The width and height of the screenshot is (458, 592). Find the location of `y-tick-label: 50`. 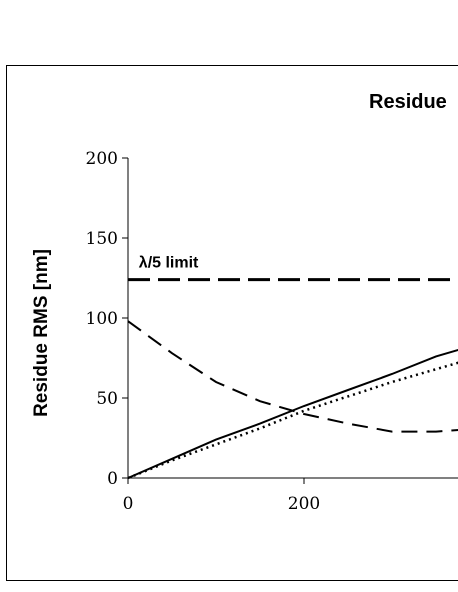

y-tick-label: 50 is located at coordinates (107, 399).